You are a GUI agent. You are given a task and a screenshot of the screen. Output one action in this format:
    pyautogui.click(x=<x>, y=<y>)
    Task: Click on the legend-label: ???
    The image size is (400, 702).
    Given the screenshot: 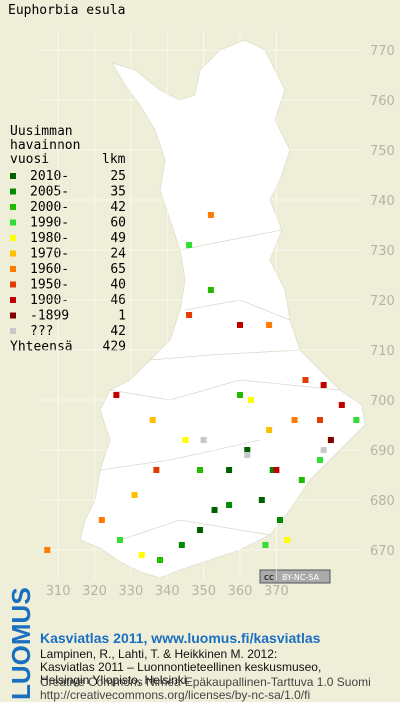 What is the action you would take?
    pyautogui.click(x=41, y=331)
    